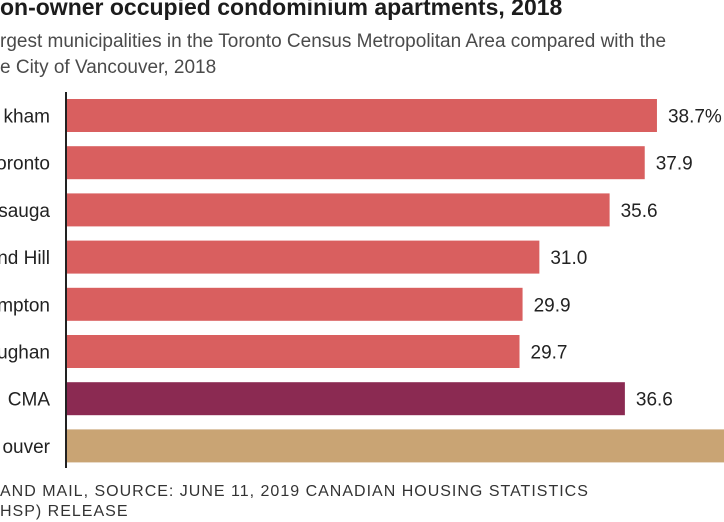 The image size is (724, 522). Describe the element at coordinates (25, 164) in the screenshot. I see `category-label-2: oronto` at that location.